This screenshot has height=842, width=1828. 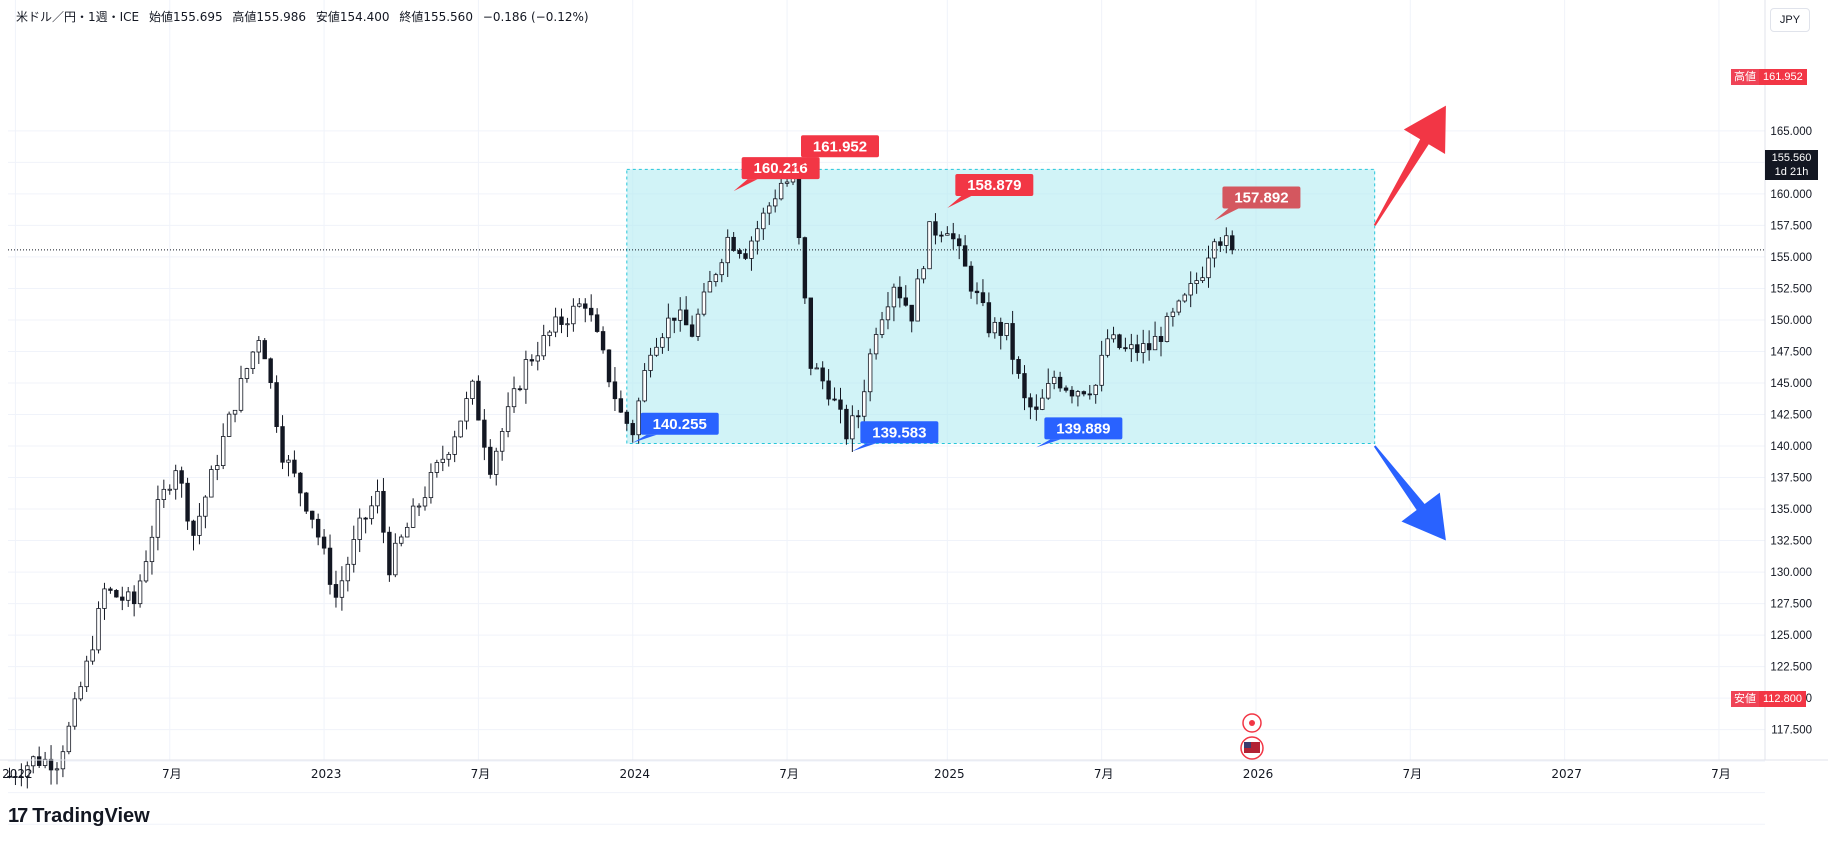 I want to click on time-tick-label: 7月, so click(x=1412, y=774).